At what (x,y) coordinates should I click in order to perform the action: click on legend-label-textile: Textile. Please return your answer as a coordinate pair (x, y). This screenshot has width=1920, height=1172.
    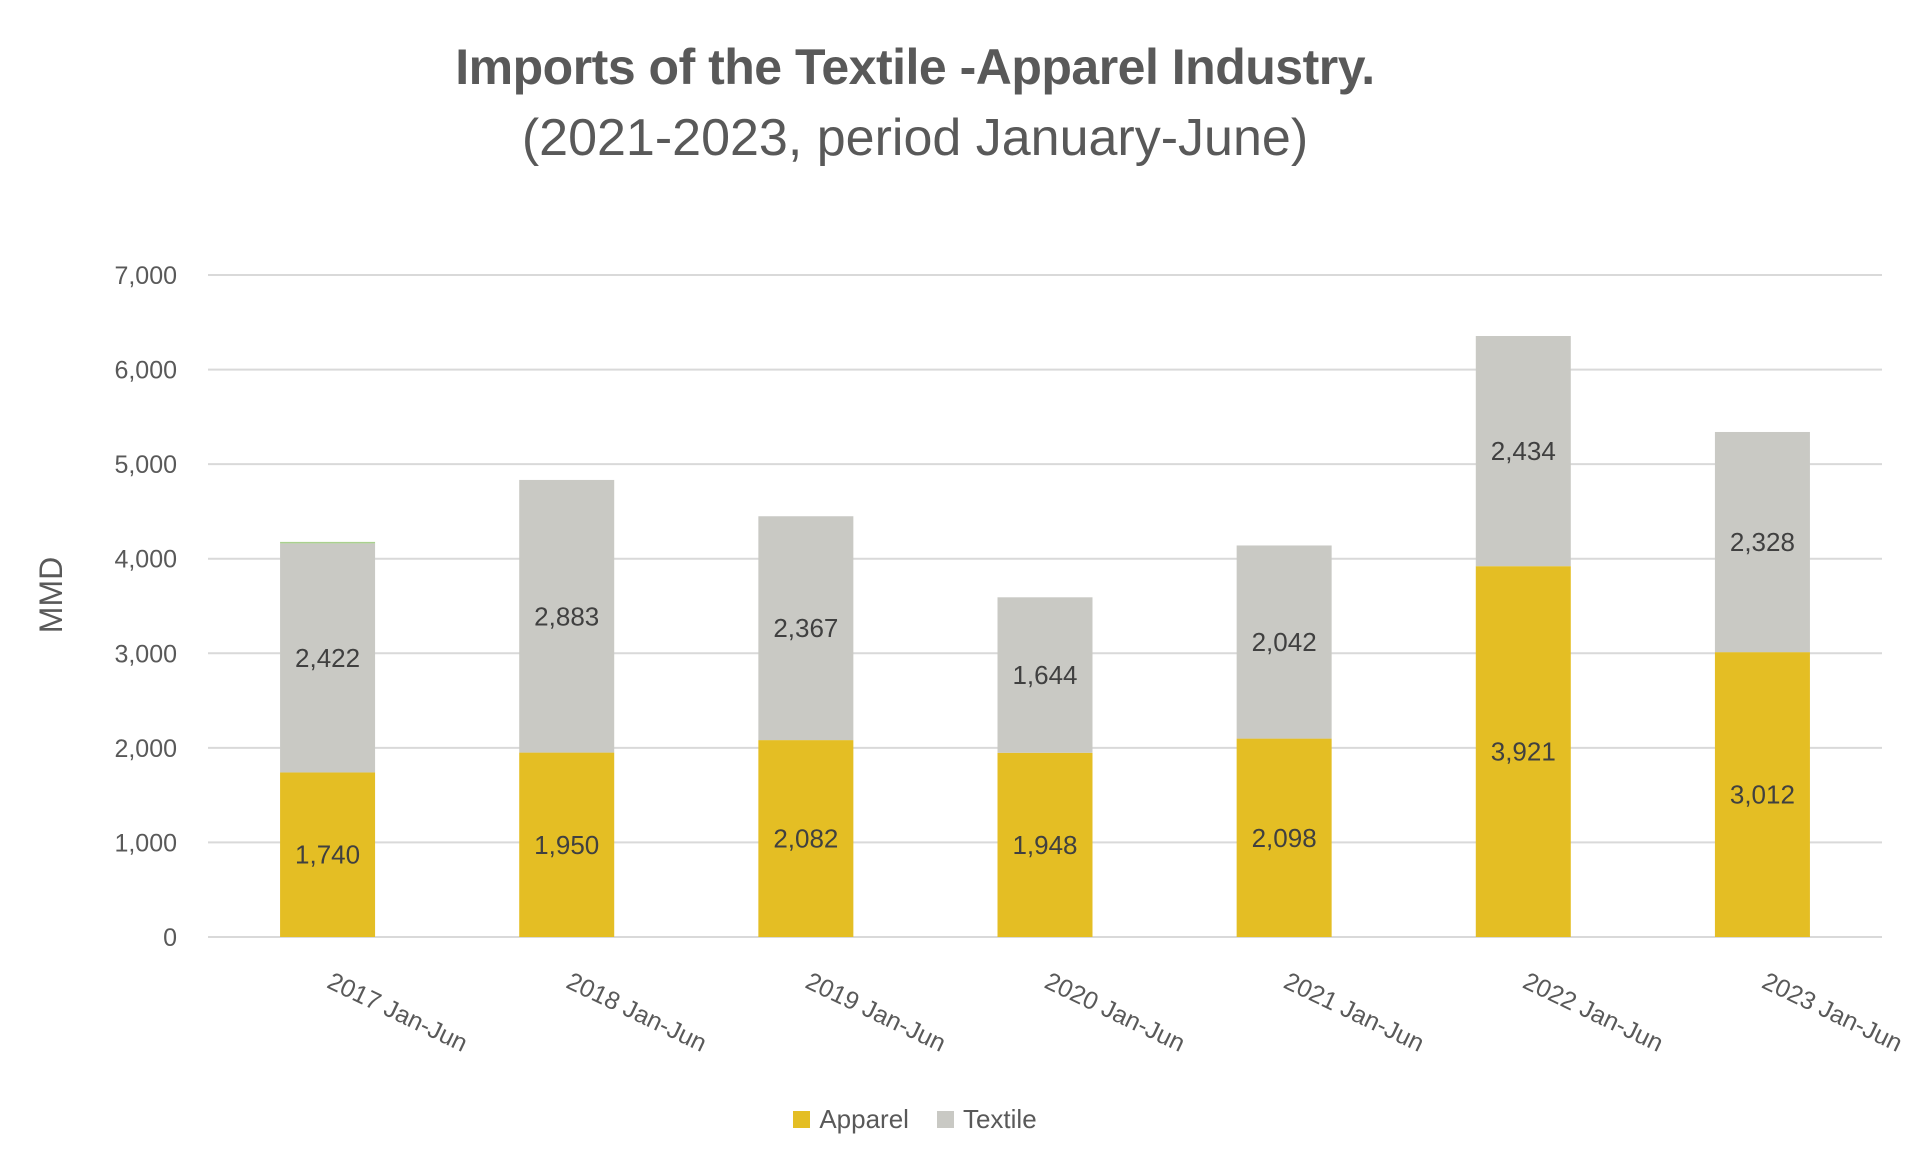
    Looking at the image, I should click on (999, 1119).